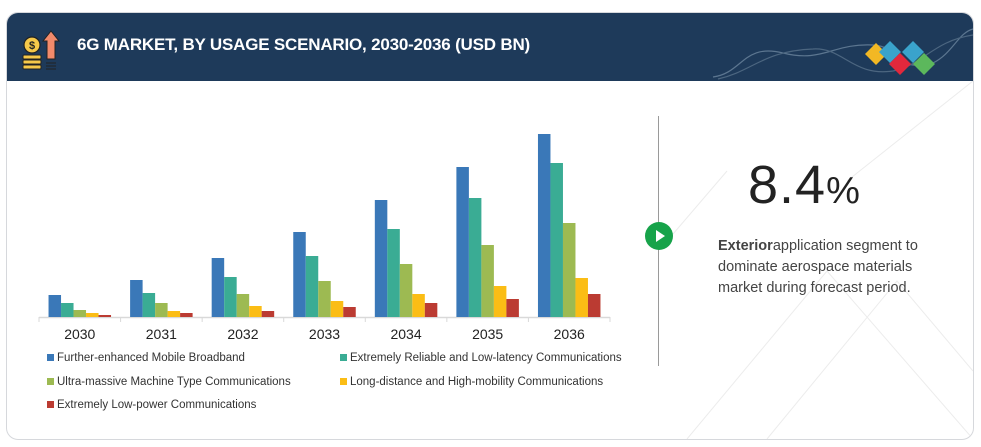  I want to click on cagr-unit: %, so click(843, 191).